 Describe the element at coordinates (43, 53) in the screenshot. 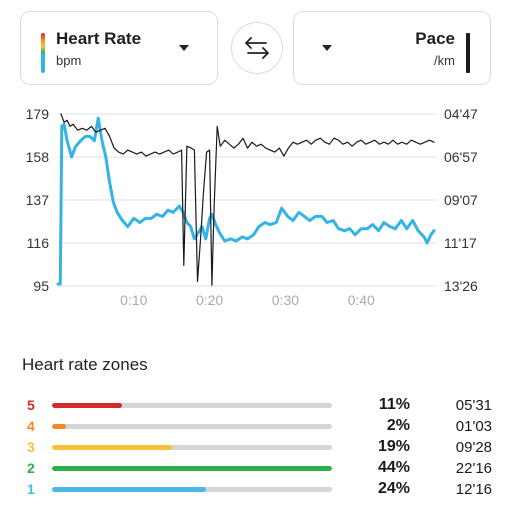

I see `heart-rate-legend-icon` at that location.